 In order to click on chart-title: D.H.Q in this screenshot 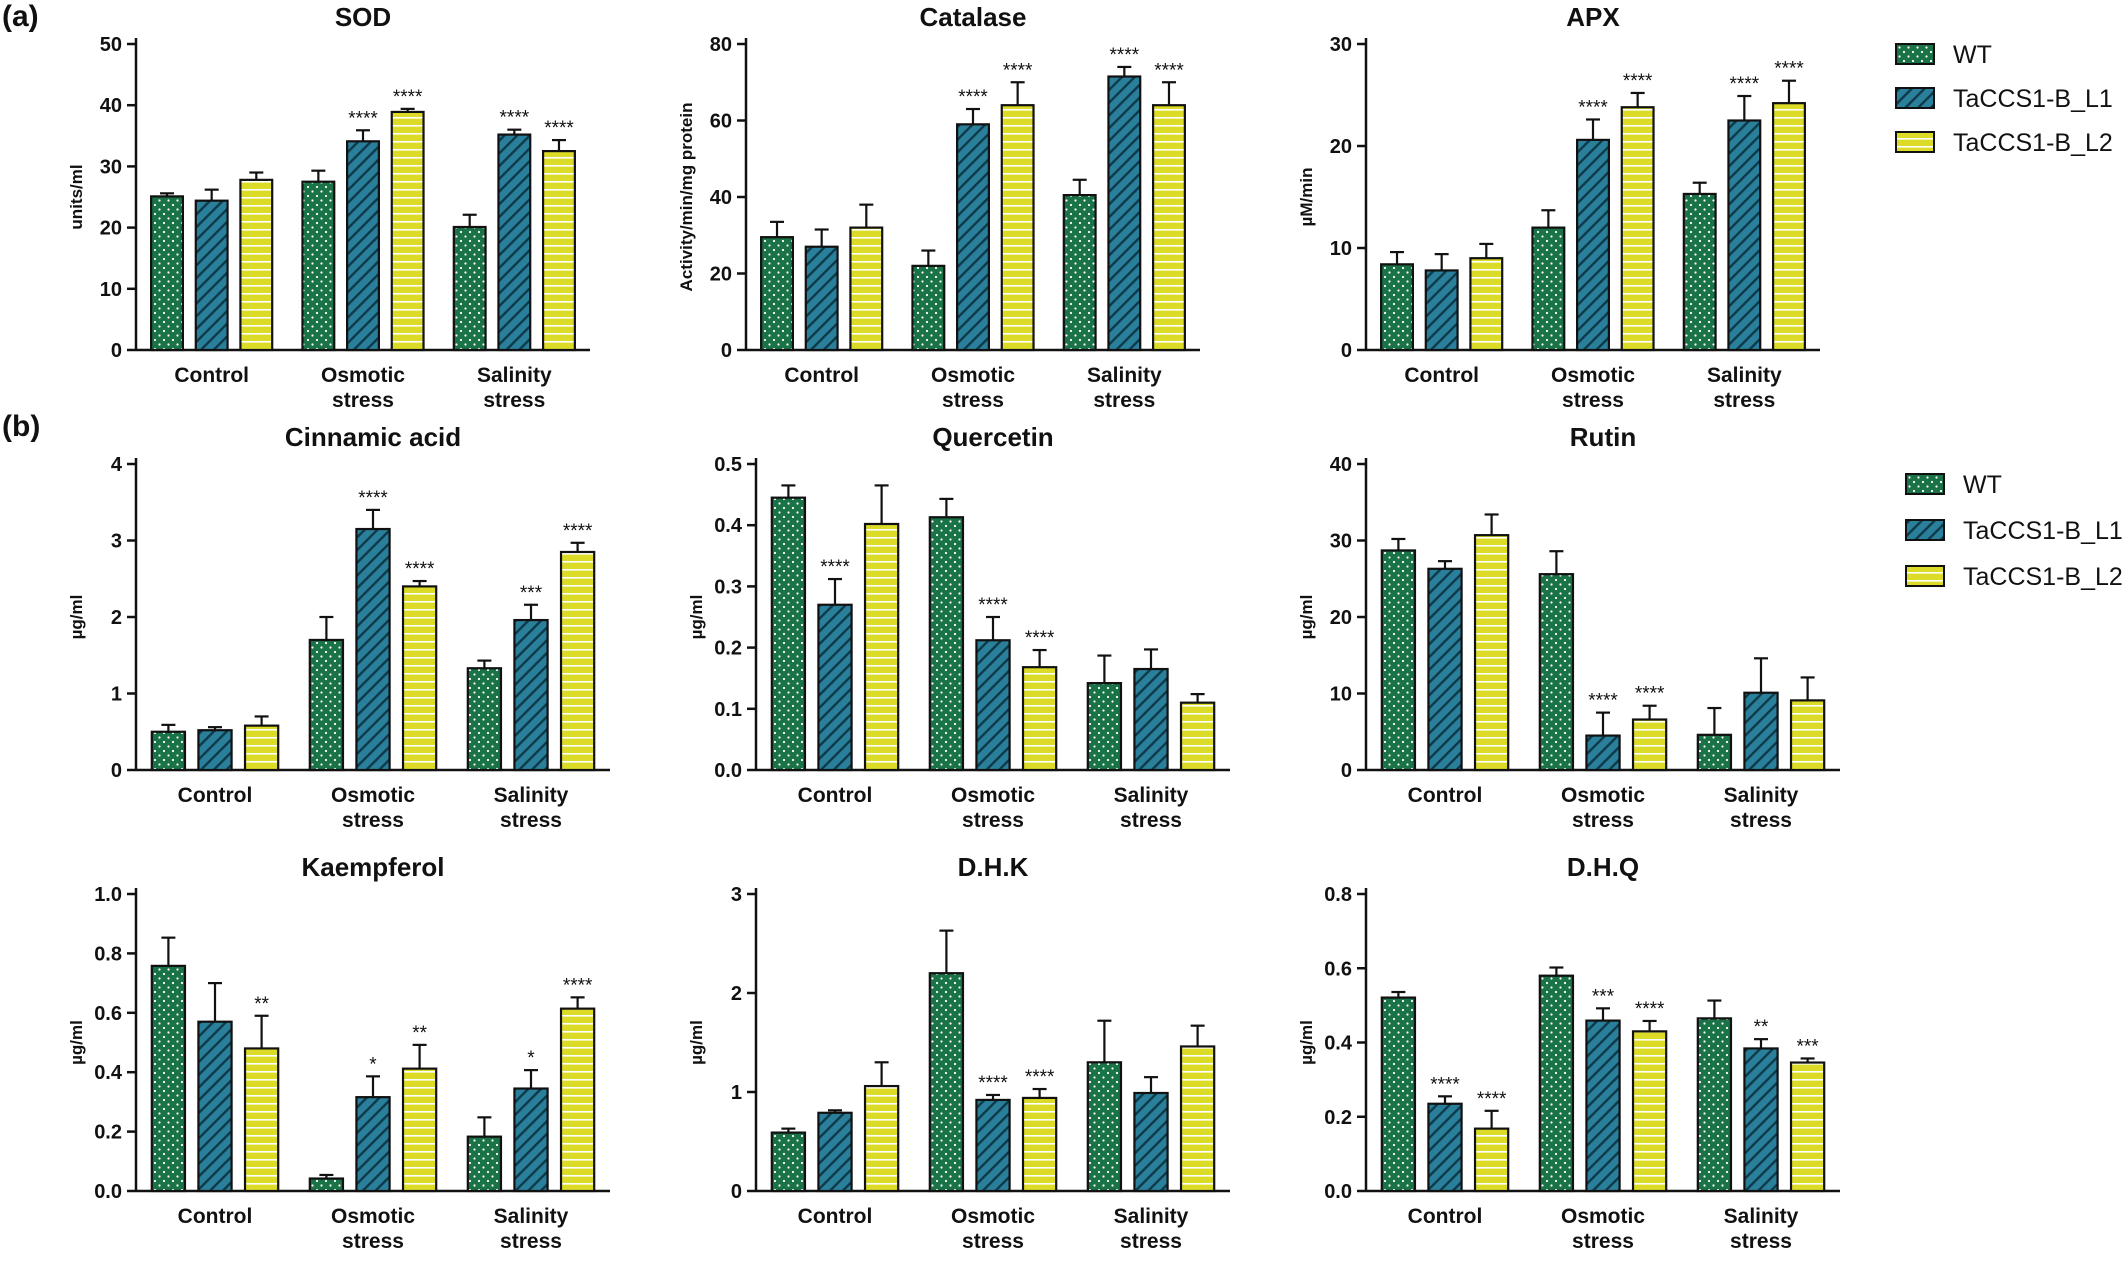, I will do `click(1603, 867)`.